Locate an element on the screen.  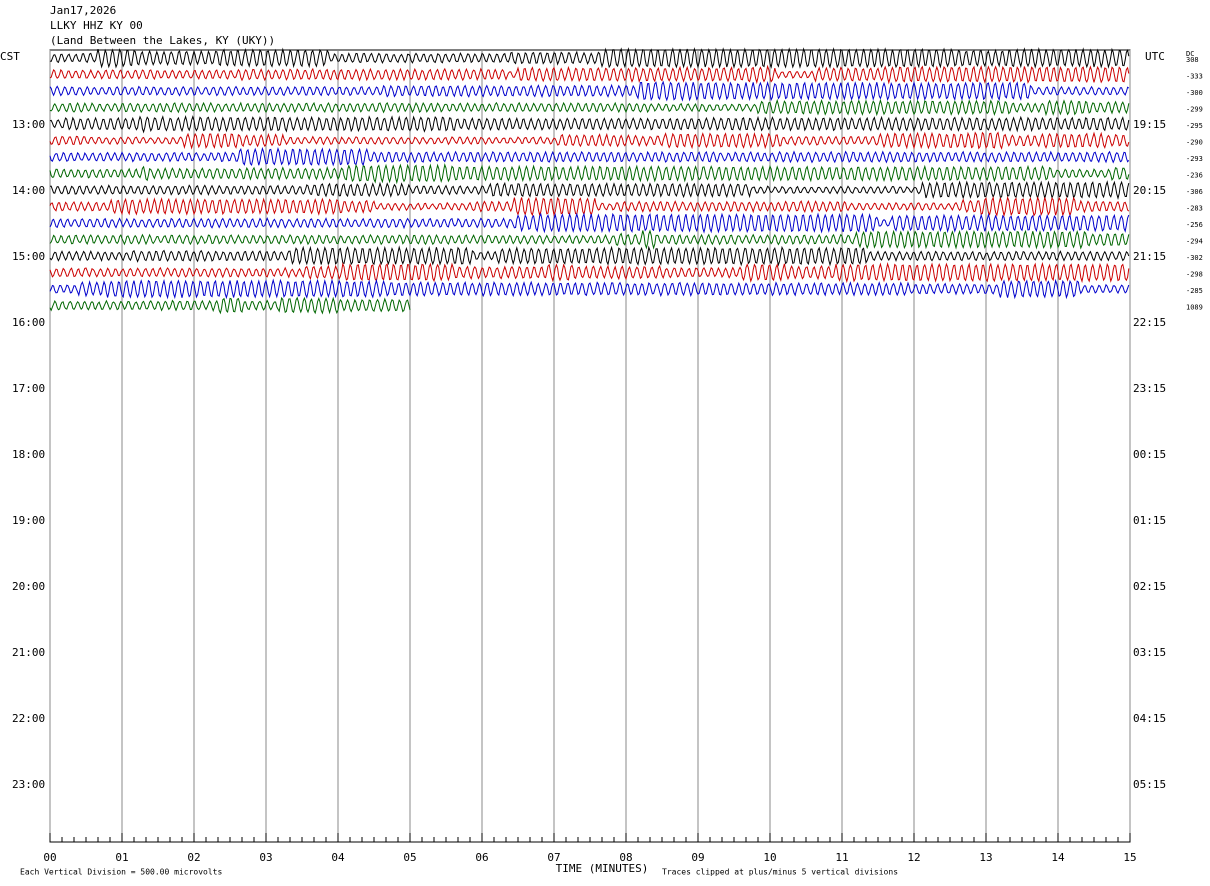
x-tick-label: 12 is located at coordinates (913, 857).